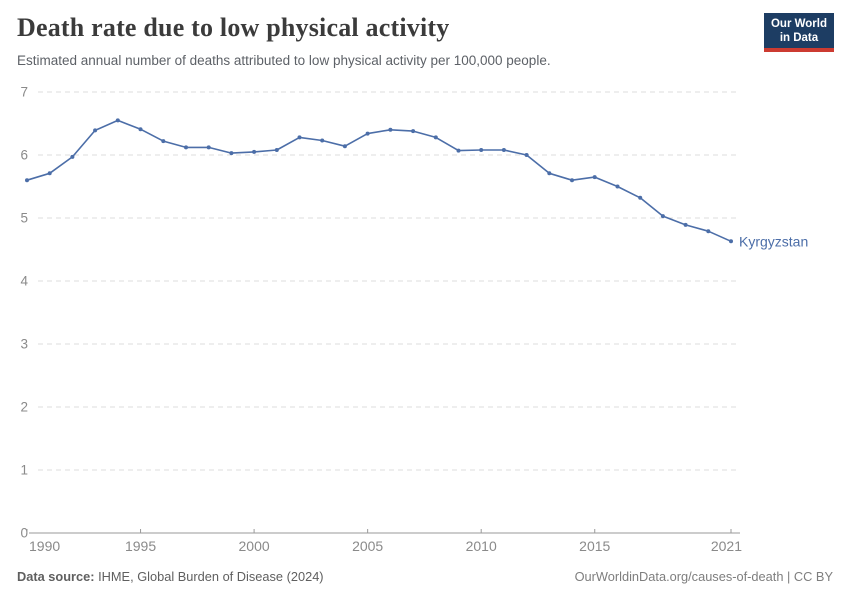 The height and width of the screenshot is (600, 850). I want to click on y-axis-tick-label: 5, so click(24, 218).